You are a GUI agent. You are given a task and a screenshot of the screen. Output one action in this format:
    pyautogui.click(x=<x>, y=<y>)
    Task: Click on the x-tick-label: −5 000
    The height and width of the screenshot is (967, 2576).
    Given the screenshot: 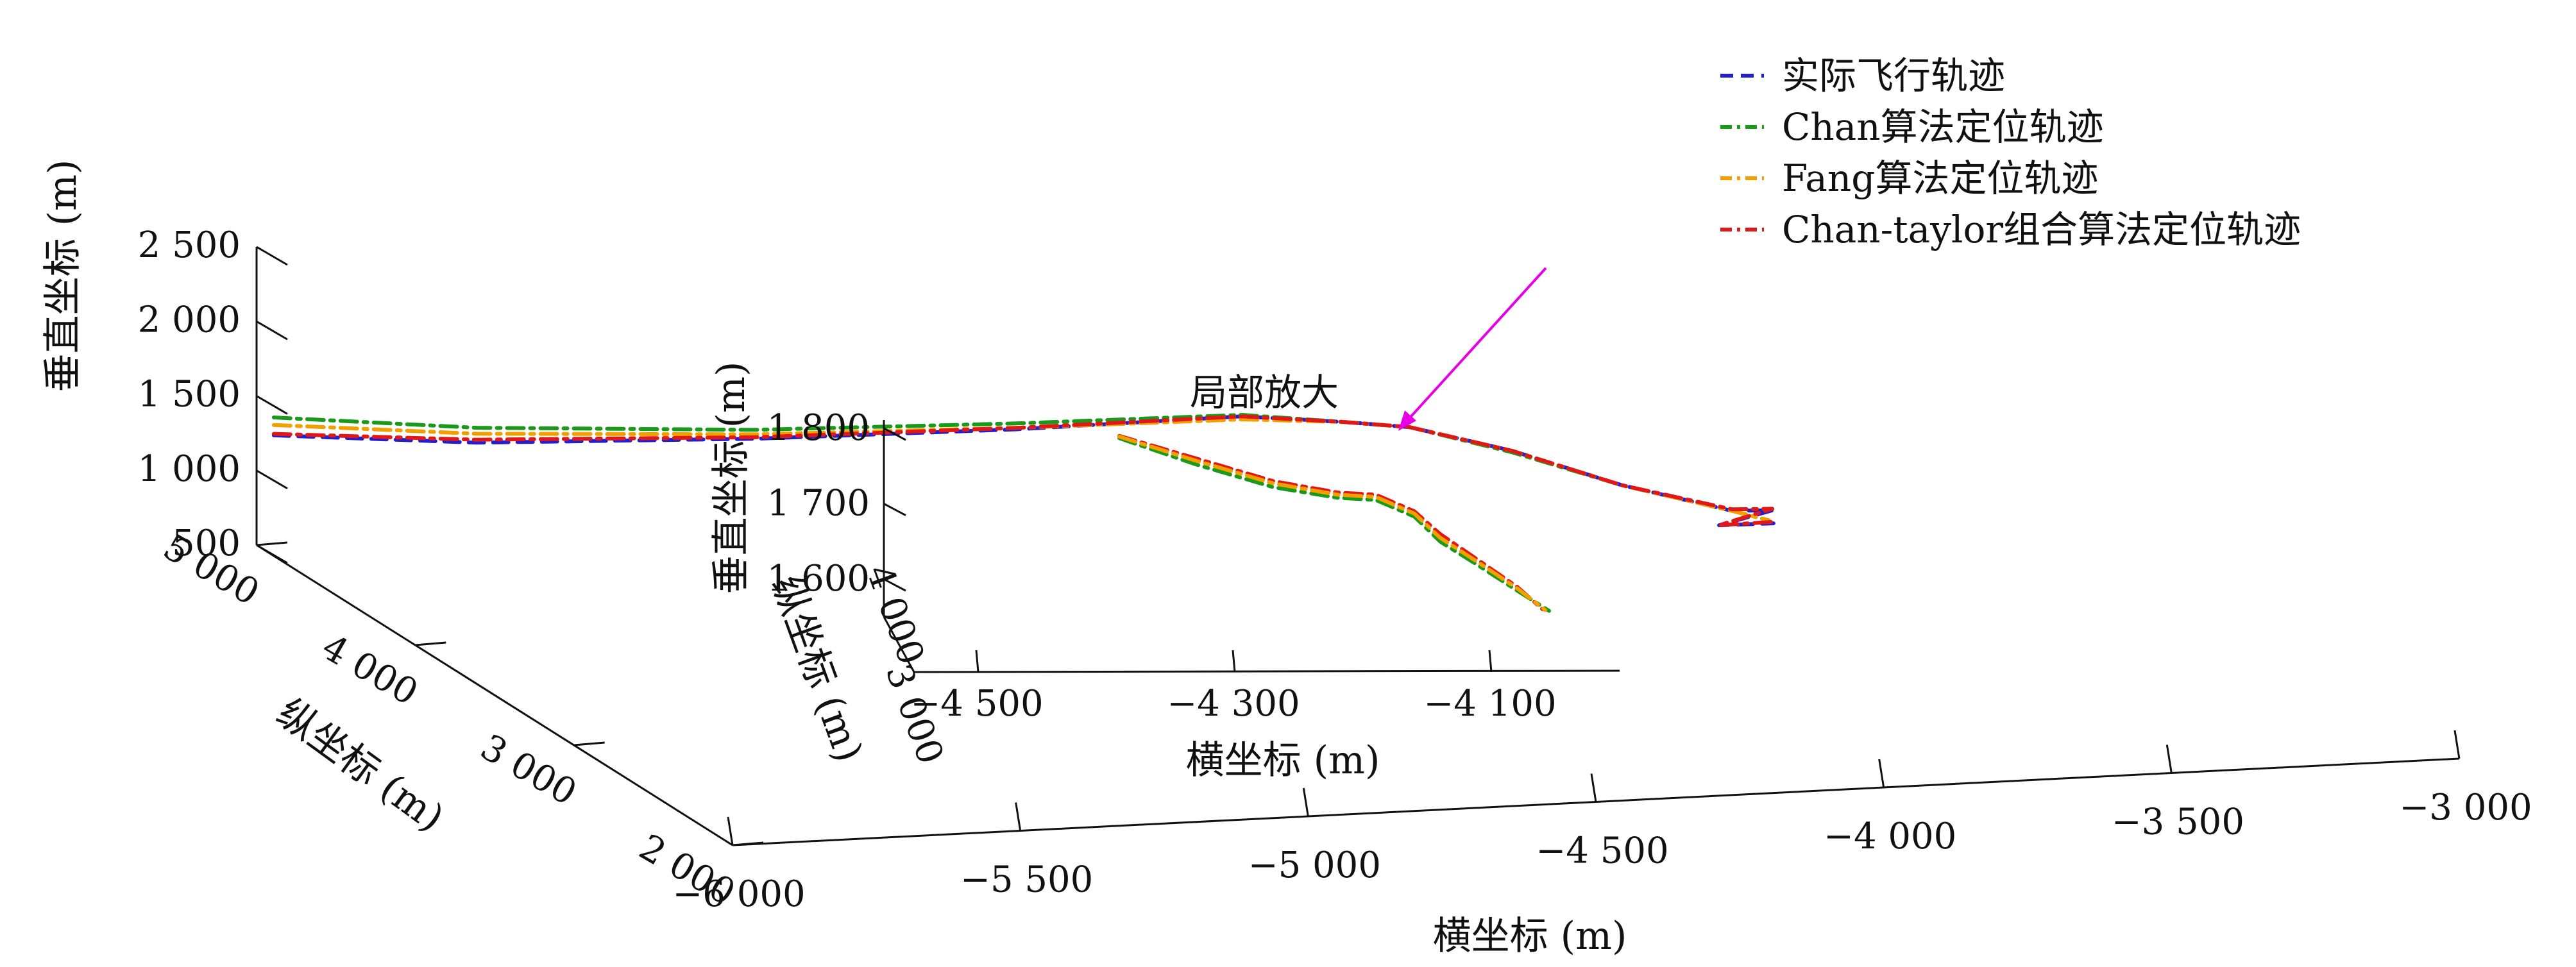 What is the action you would take?
    pyautogui.click(x=1314, y=866)
    